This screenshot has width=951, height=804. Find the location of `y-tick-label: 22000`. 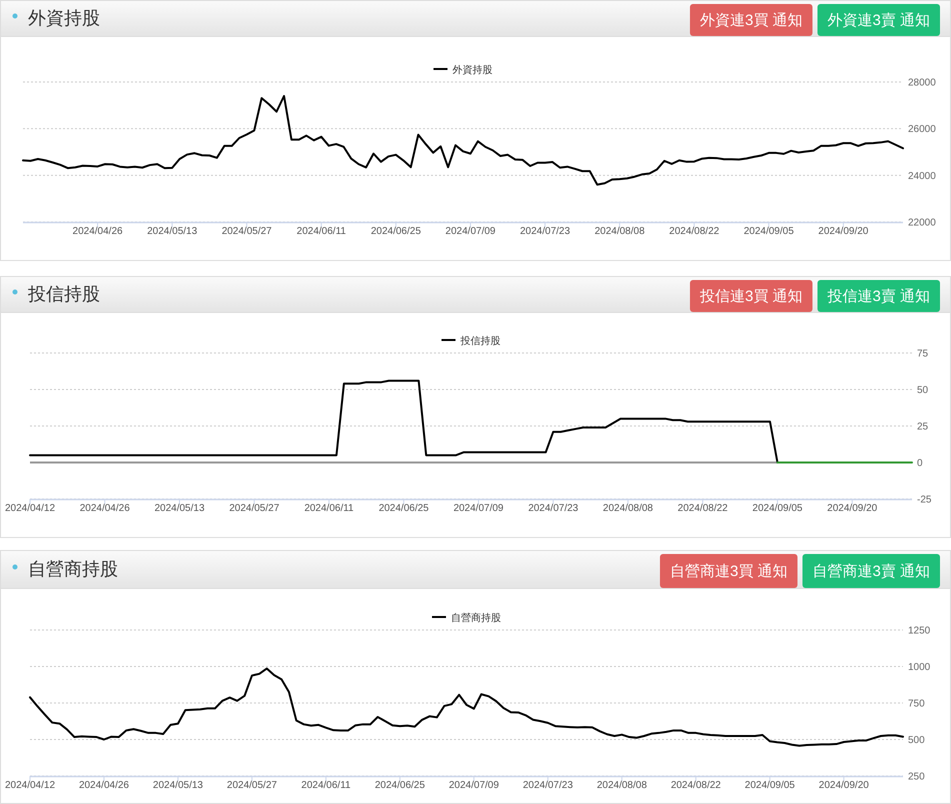

y-tick-label: 22000 is located at coordinates (922, 223).